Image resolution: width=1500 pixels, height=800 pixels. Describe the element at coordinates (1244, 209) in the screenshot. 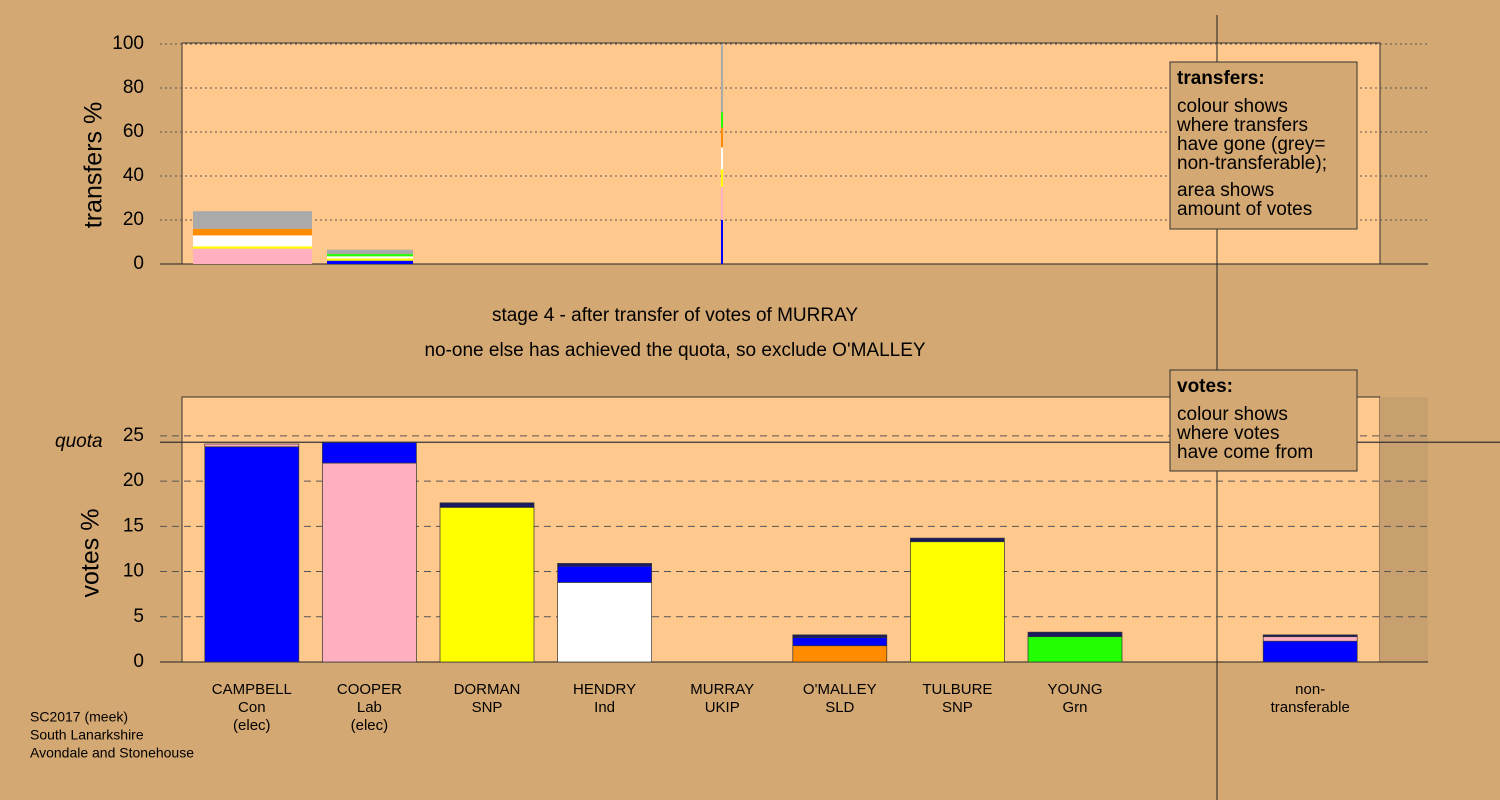

I see `legend-text: amount of votes` at that location.